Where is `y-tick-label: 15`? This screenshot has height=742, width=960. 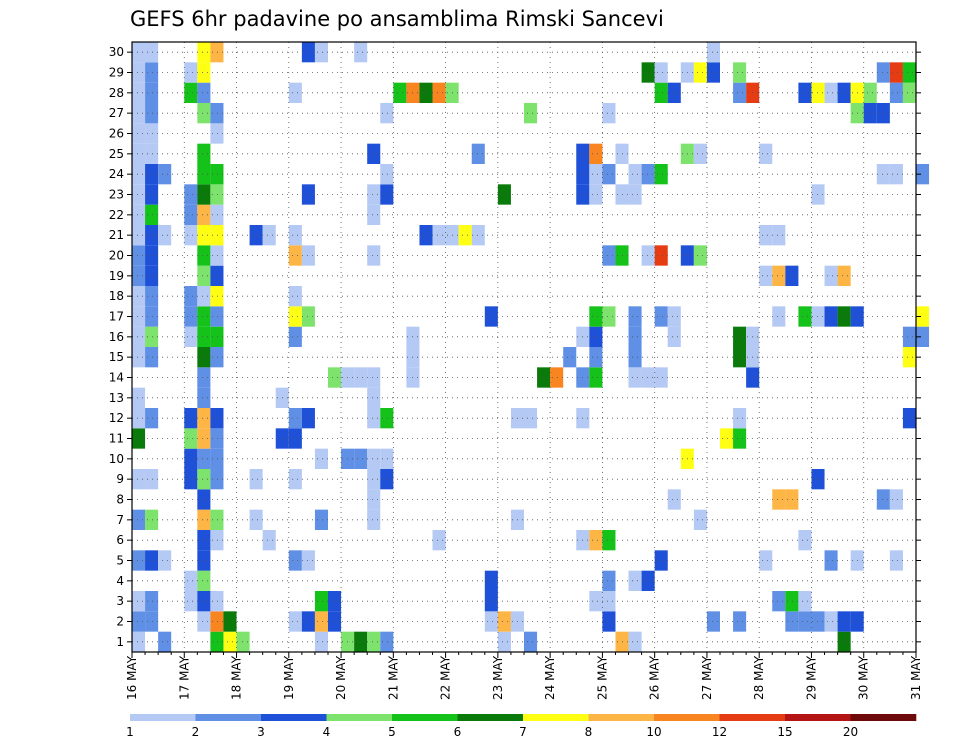 y-tick-label: 15 is located at coordinates (116, 357).